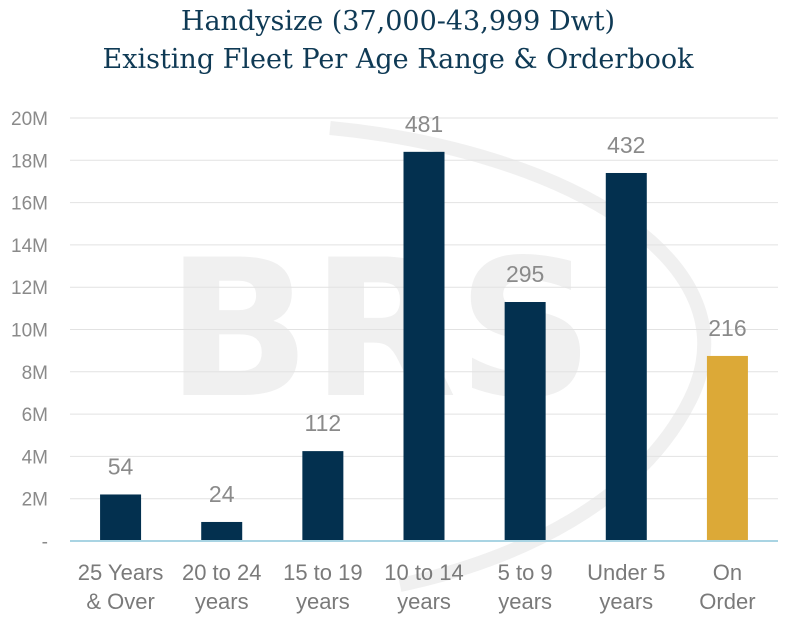 This screenshot has width=796, height=631. Describe the element at coordinates (727, 572) in the screenshot. I see `x-tick-label: On` at that location.